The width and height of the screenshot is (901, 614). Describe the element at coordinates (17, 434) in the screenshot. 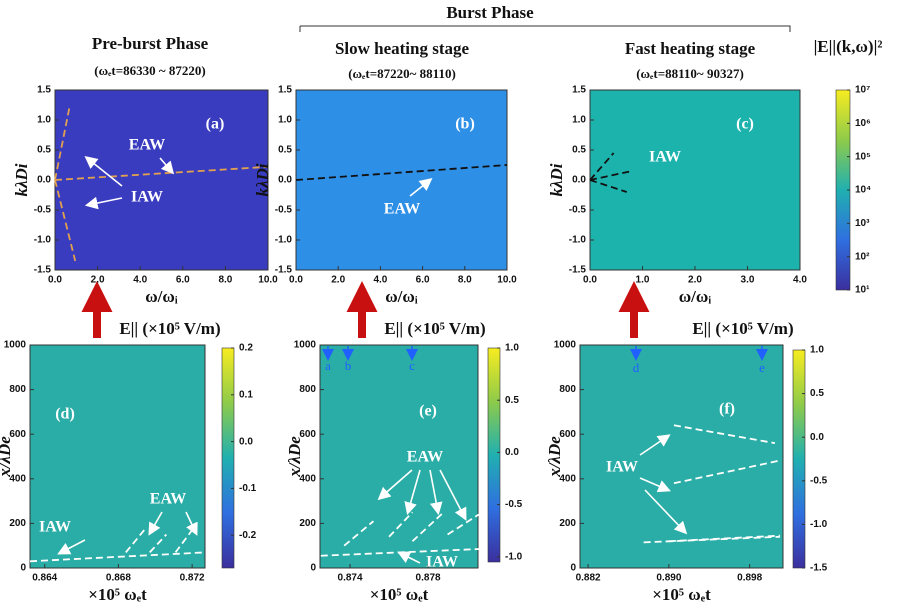

I see `y-tick-label: 600` at that location.